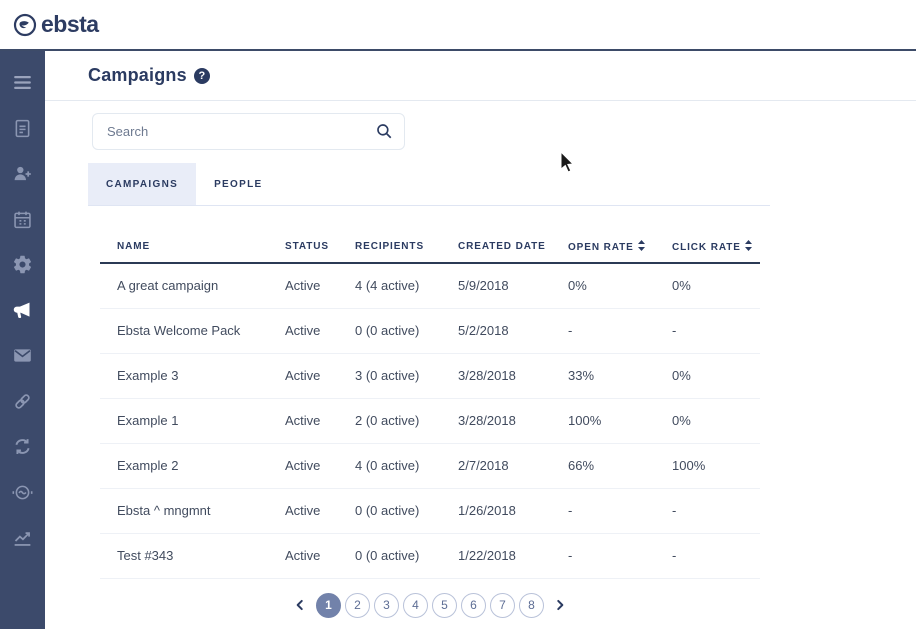 The width and height of the screenshot is (916, 629). I want to click on next-page-button, so click(560, 605).